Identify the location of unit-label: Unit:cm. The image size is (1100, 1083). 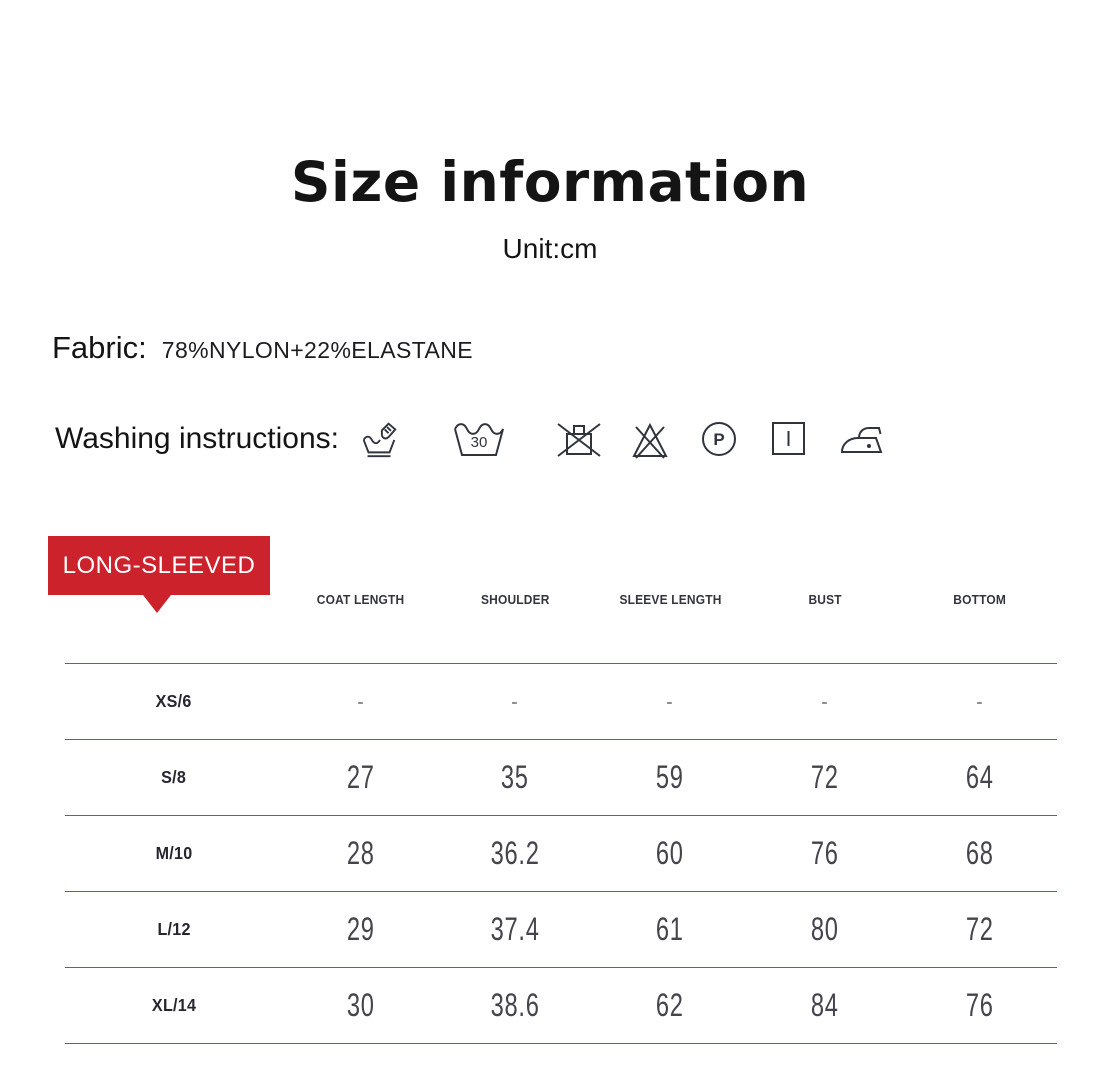
(550, 248).